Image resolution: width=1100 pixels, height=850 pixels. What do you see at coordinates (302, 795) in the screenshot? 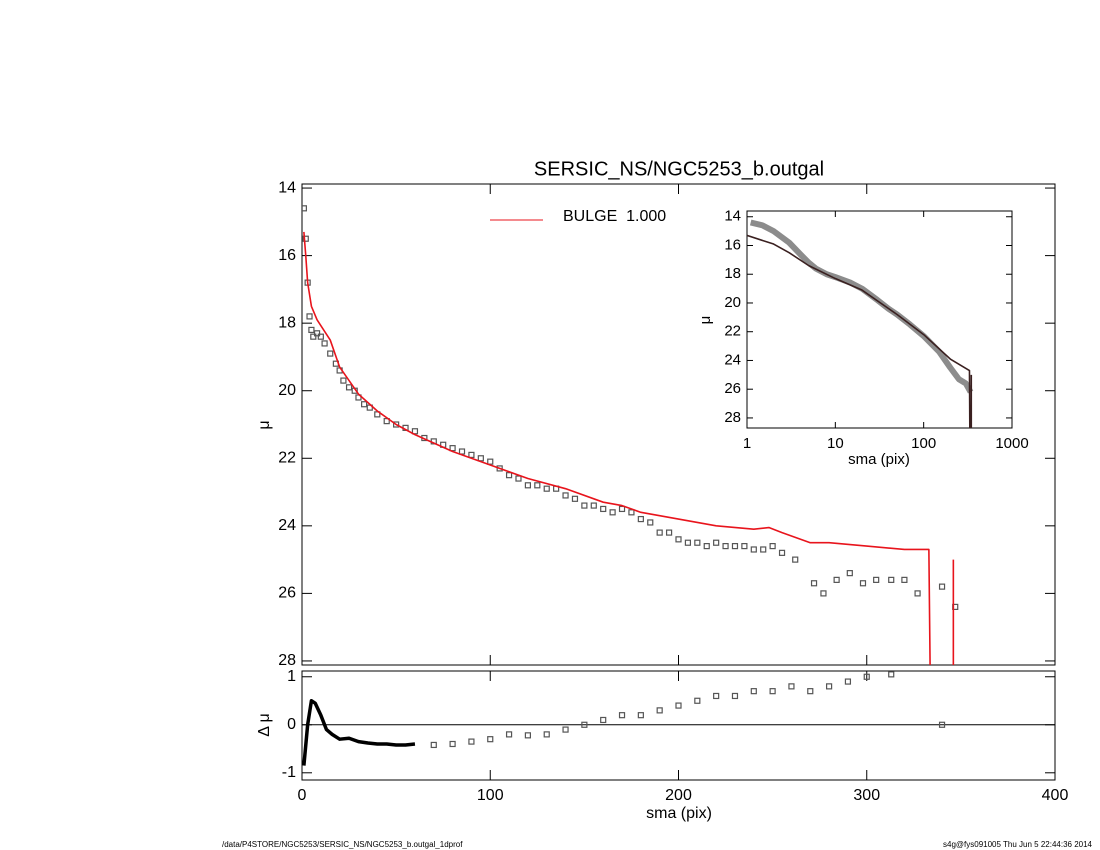
I see `x-tick-label: 0` at bounding box center [302, 795].